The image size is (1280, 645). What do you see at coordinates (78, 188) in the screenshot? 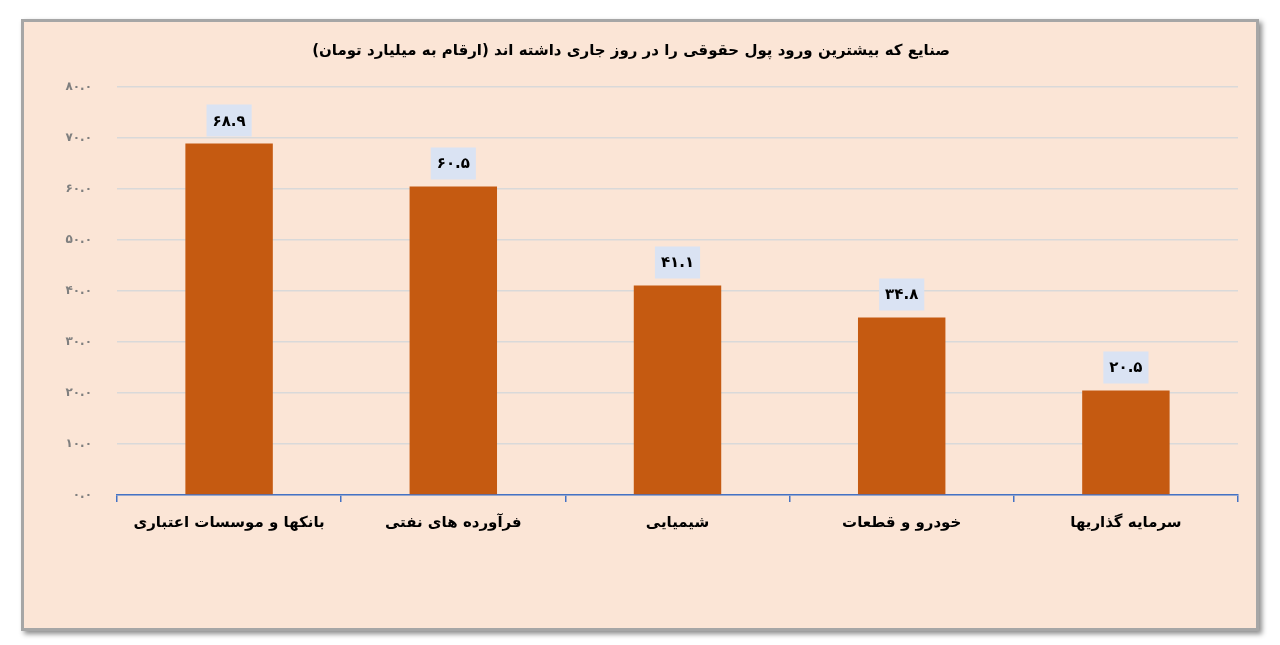
I see `y-tick-label: ۶۰.۰` at bounding box center [78, 188].